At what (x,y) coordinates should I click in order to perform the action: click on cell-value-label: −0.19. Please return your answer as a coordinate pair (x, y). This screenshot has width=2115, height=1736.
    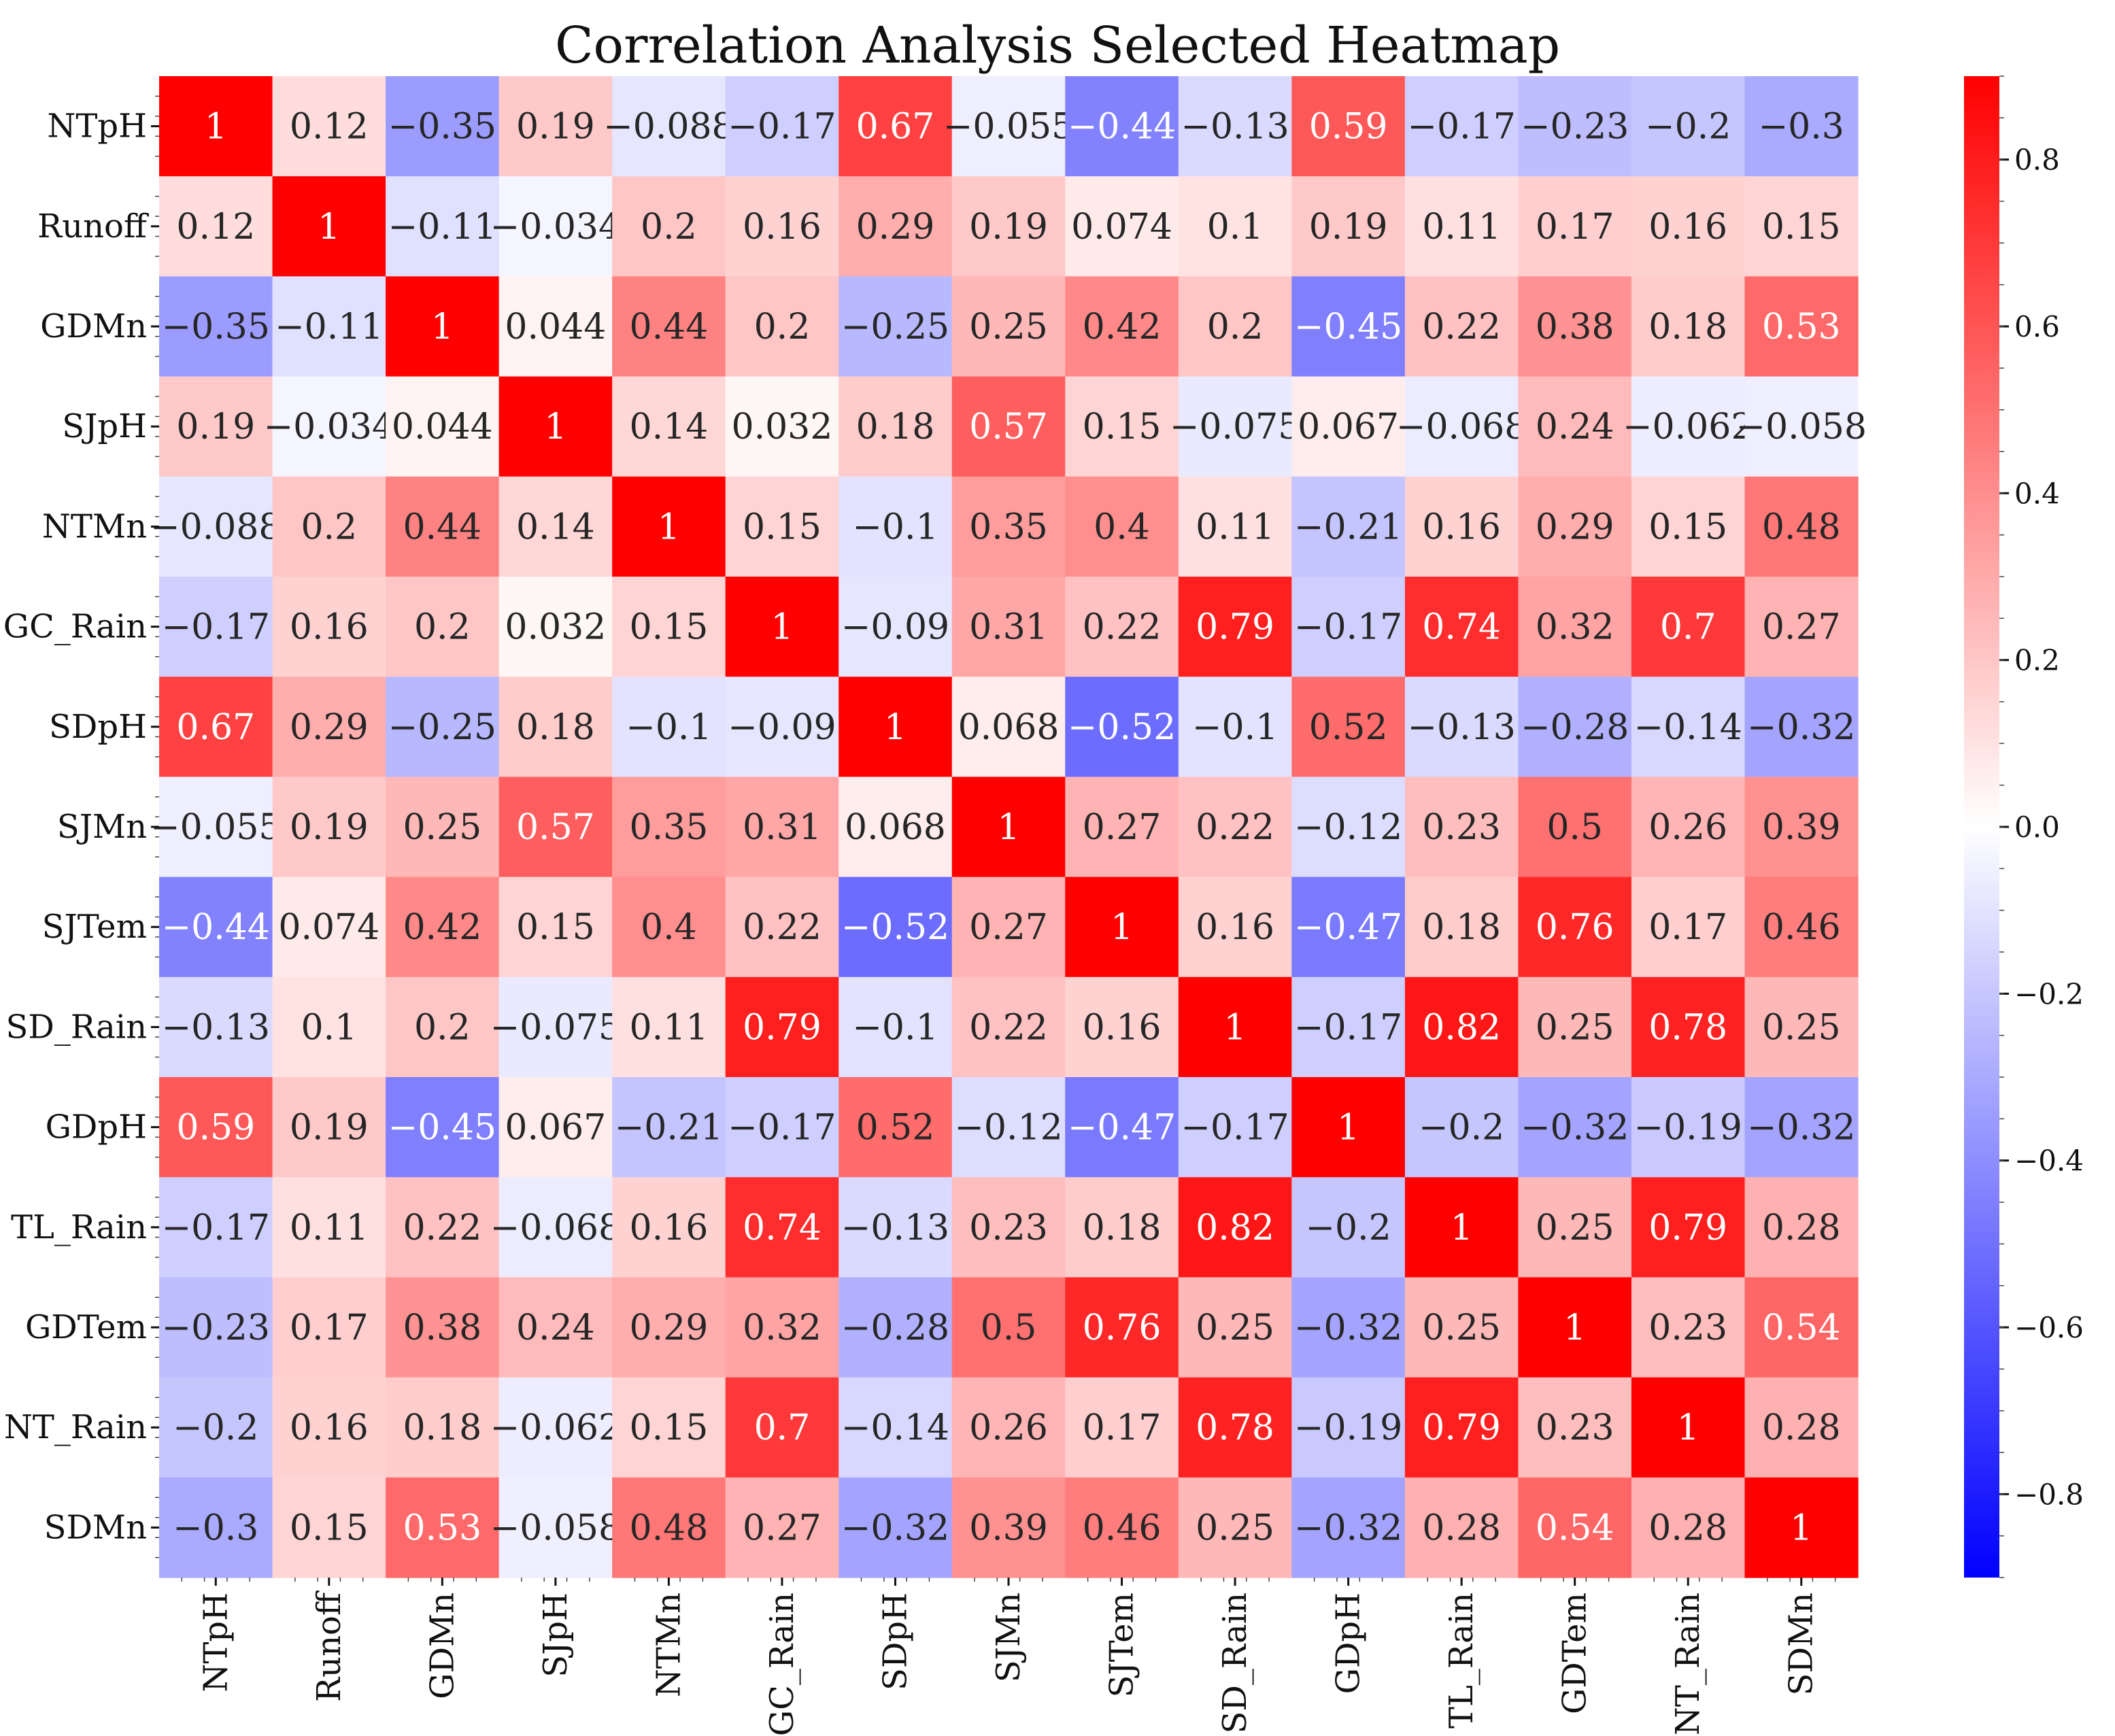
    Looking at the image, I should click on (1348, 1428).